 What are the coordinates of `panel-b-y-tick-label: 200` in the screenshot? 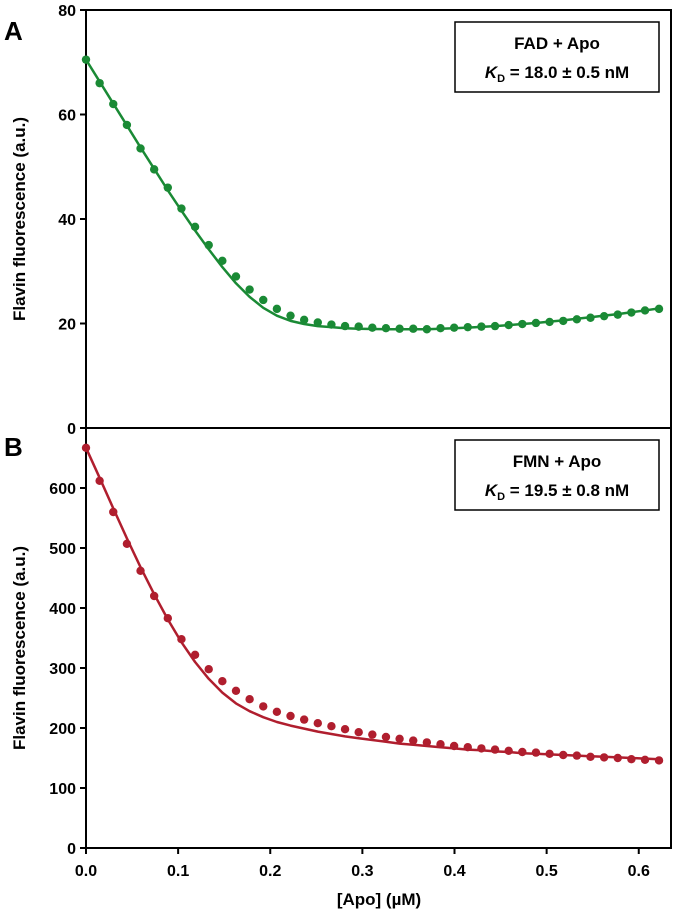 It's located at (62, 729).